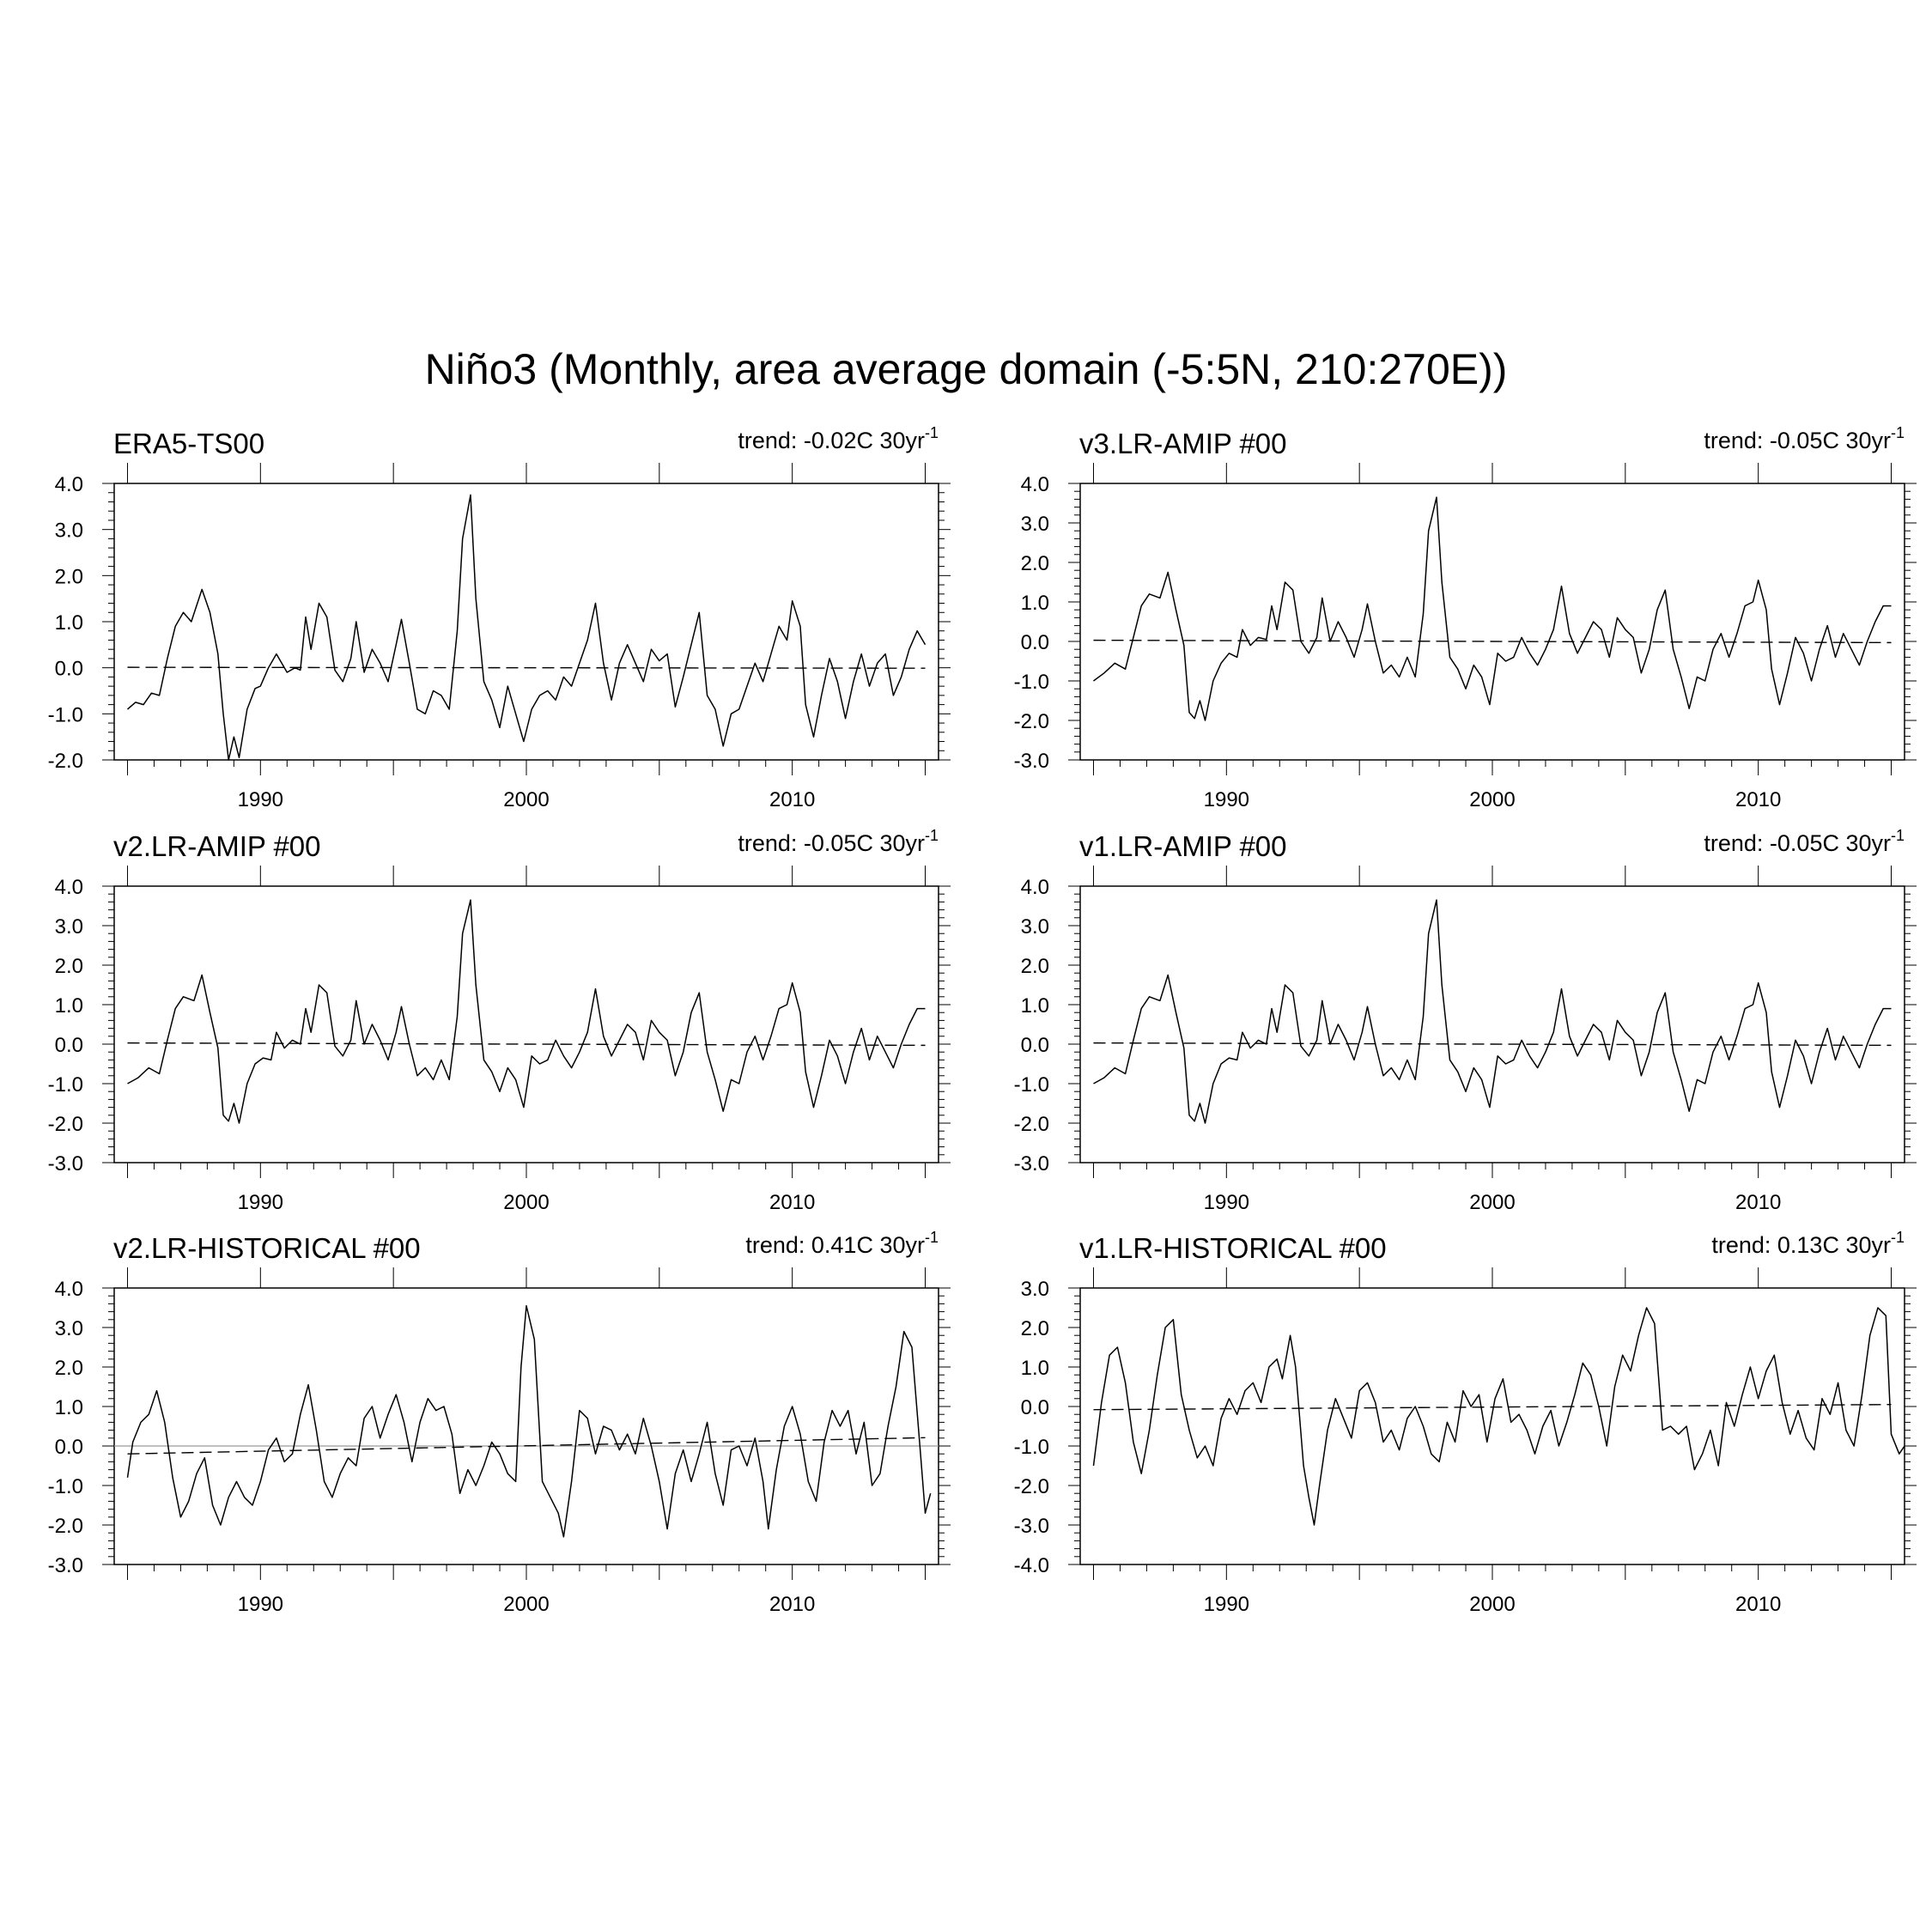 The image size is (1932, 1932). I want to click on panel-title: v1.LR-AMIP #00, so click(1183, 846).